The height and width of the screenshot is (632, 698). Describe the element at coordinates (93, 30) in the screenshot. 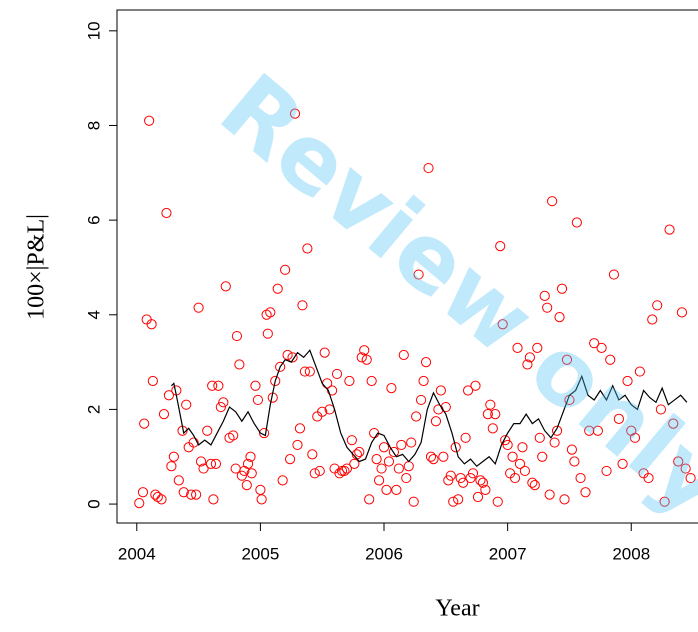

I see `y-tick-label: 10` at that location.